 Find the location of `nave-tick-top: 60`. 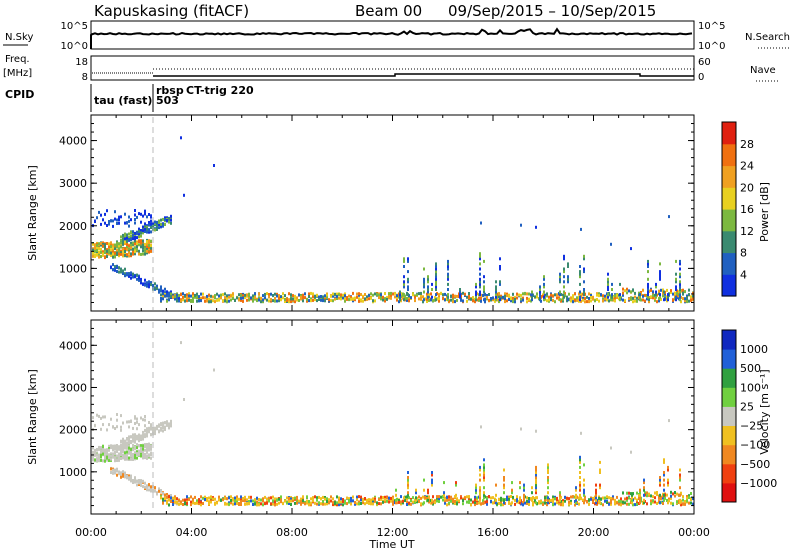

nave-tick-top: 60 is located at coordinates (704, 62).